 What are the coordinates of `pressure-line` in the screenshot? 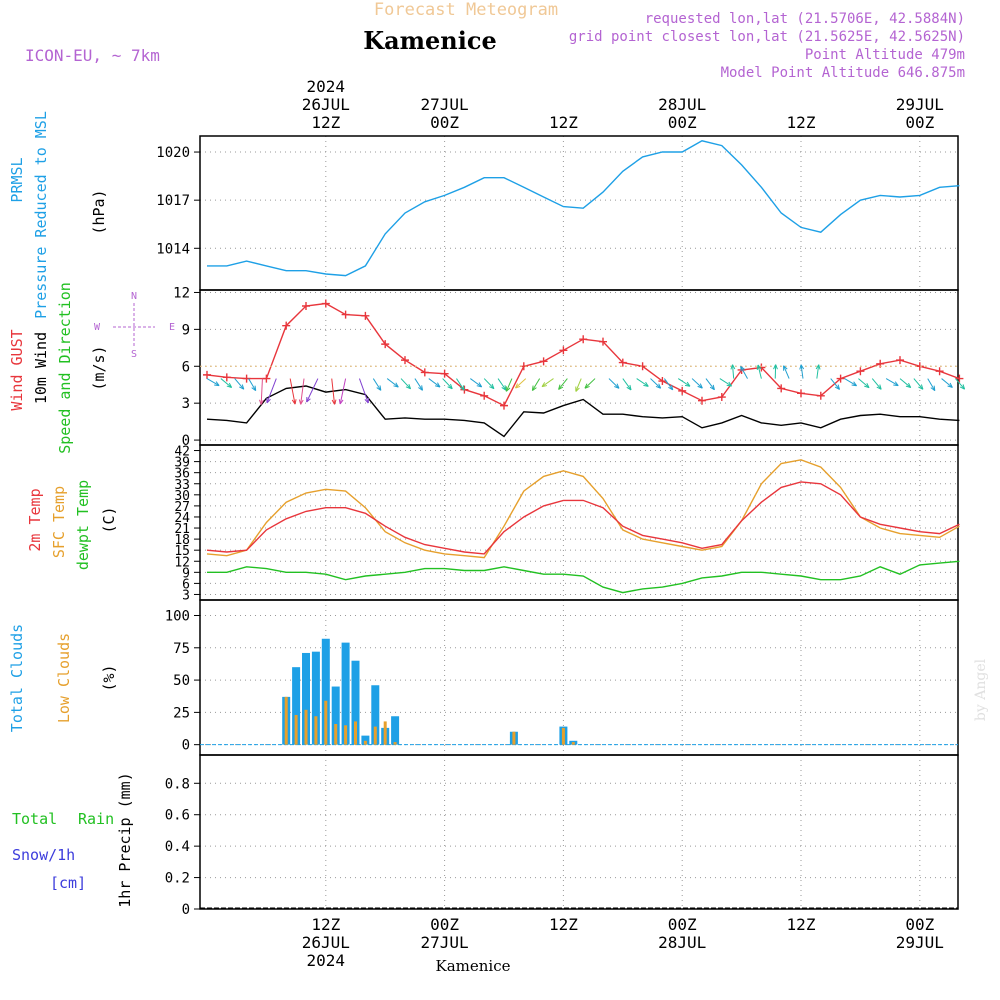 It's located at (583, 208).